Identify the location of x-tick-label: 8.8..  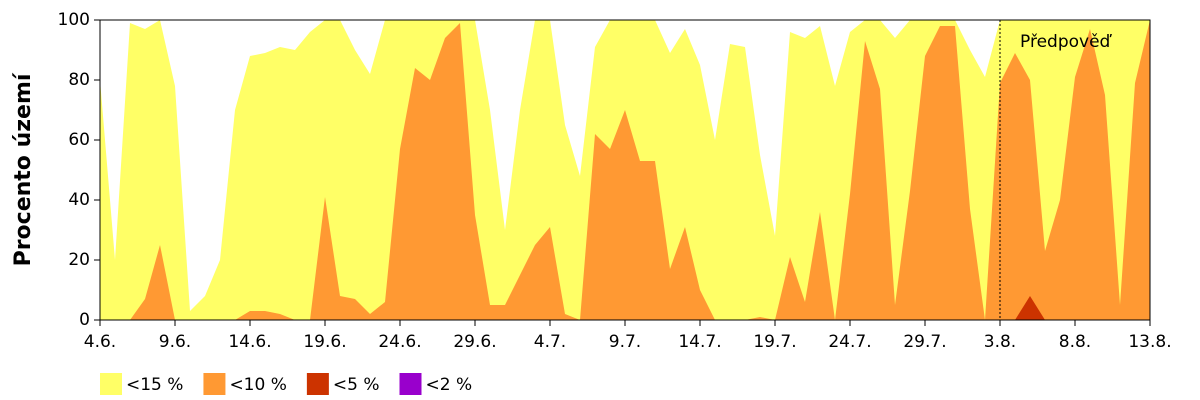
(1075, 342).